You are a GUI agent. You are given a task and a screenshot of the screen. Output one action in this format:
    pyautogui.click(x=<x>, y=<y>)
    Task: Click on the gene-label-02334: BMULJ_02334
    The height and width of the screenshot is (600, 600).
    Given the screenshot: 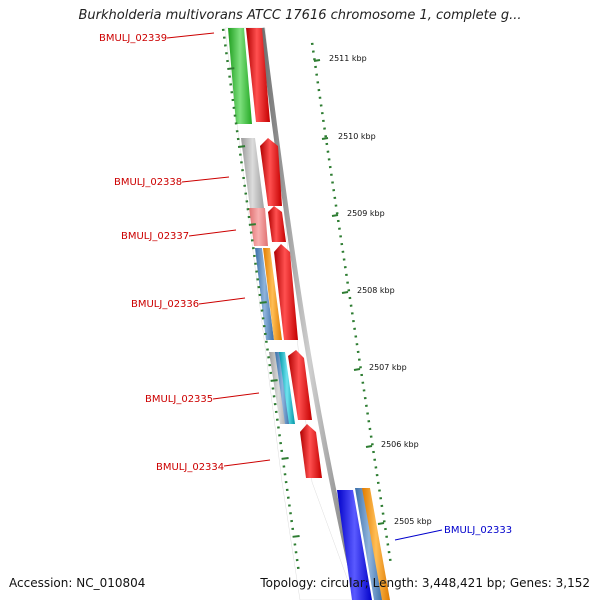 What is the action you would take?
    pyautogui.click(x=190, y=467)
    